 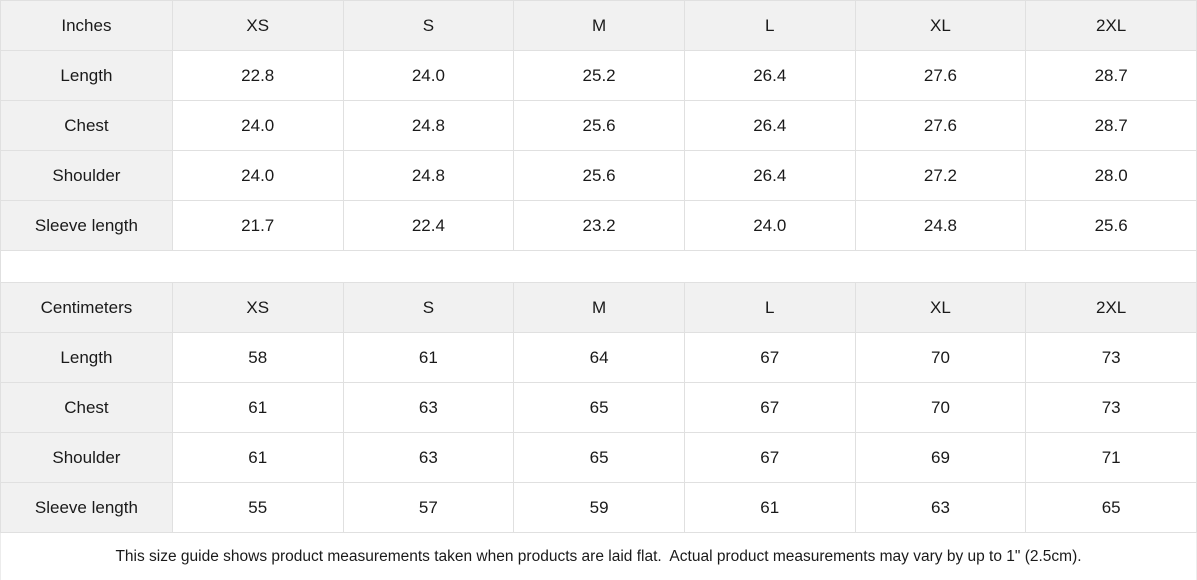 What do you see at coordinates (428, 307) in the screenshot?
I see `centimeters-size-header-s: S` at bounding box center [428, 307].